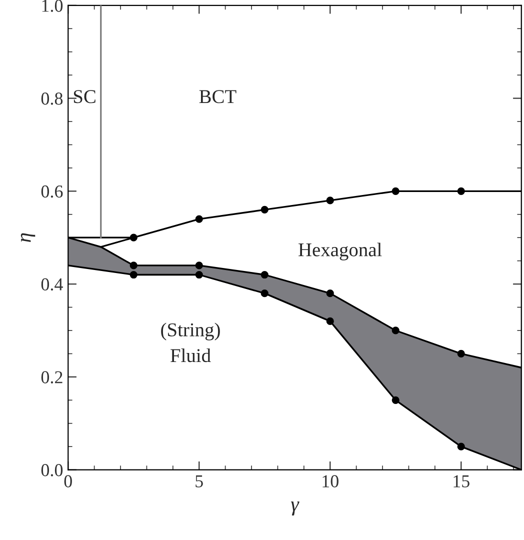 This screenshot has width=524, height=540. I want to click on y-tick-label: 1.0, so click(52, 6).